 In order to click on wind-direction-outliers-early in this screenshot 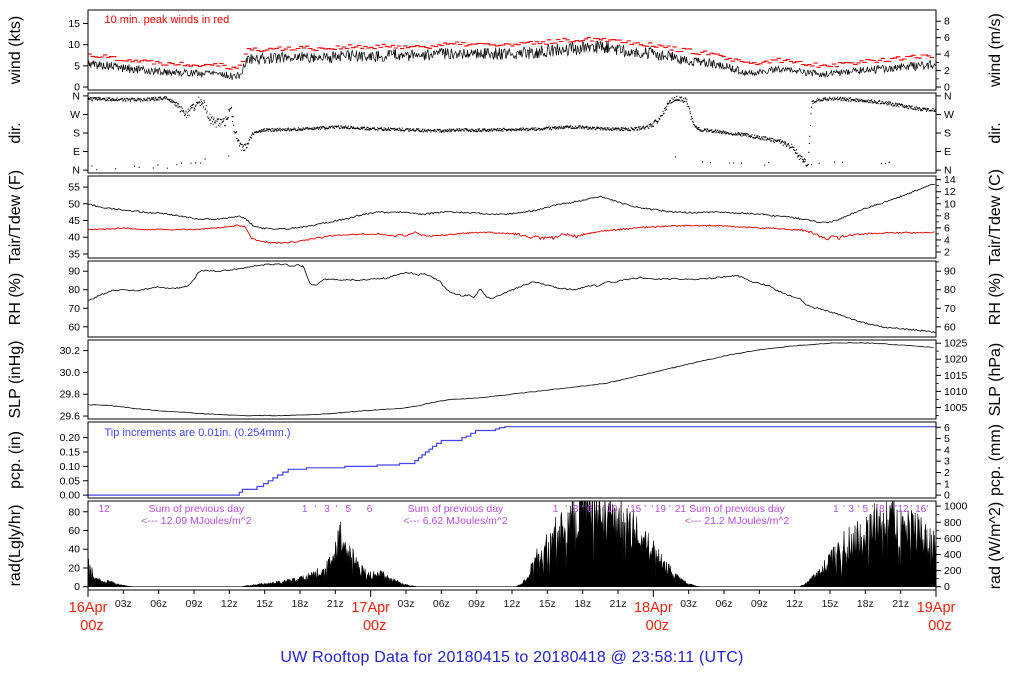, I will do `click(160, 163)`.